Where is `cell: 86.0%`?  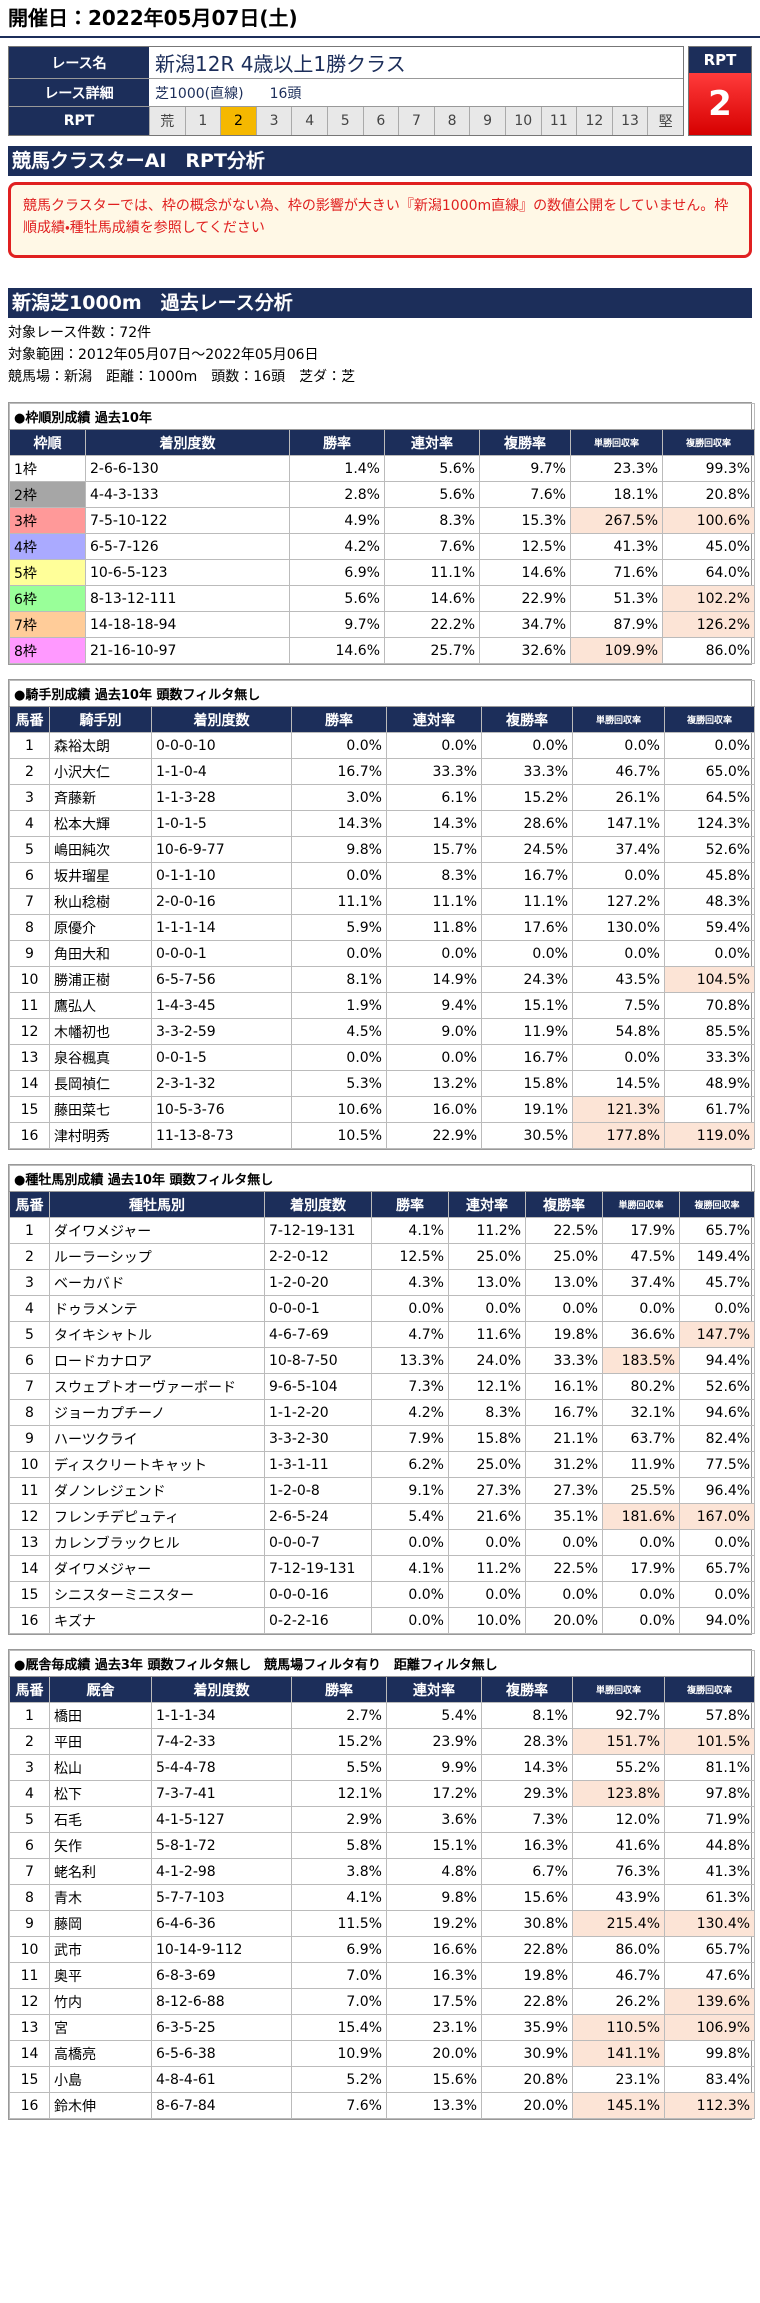 cell: 86.0% is located at coordinates (708, 650).